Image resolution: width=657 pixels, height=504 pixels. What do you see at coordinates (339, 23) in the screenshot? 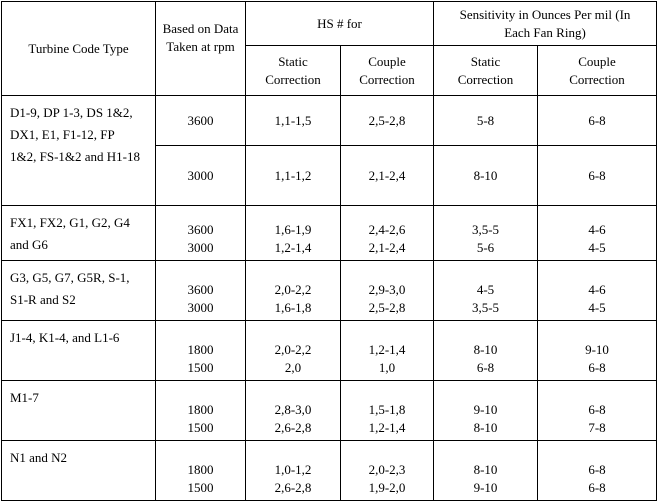
I see `header-cell: HS # for` at bounding box center [339, 23].